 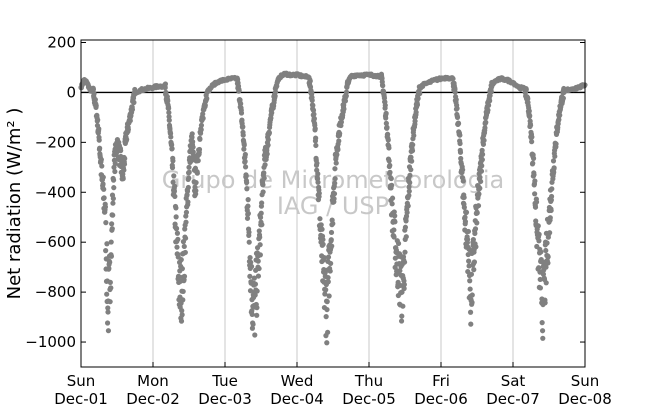 What do you see at coordinates (14, 204) in the screenshot?
I see `y-axis-label: Net radiation (W/m² )` at bounding box center [14, 204].